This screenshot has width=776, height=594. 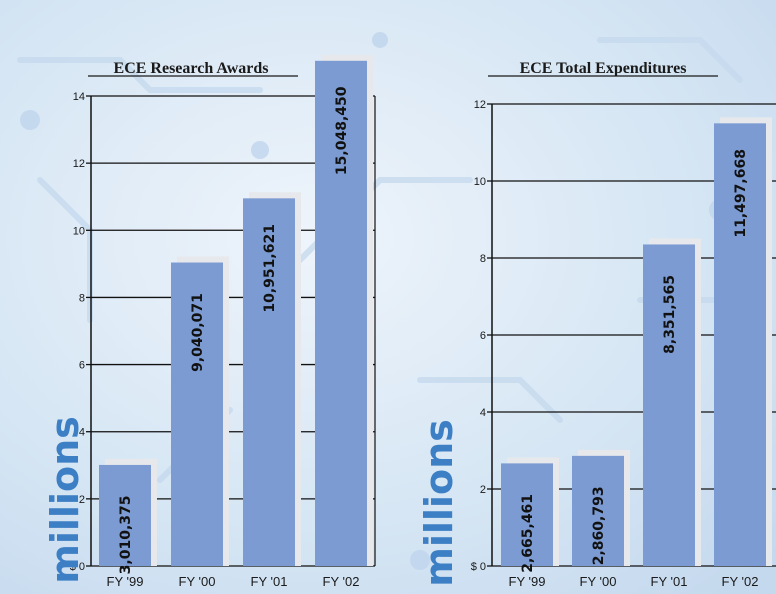 I want to click on bar-value-label: 15,048,450, so click(x=342, y=130).